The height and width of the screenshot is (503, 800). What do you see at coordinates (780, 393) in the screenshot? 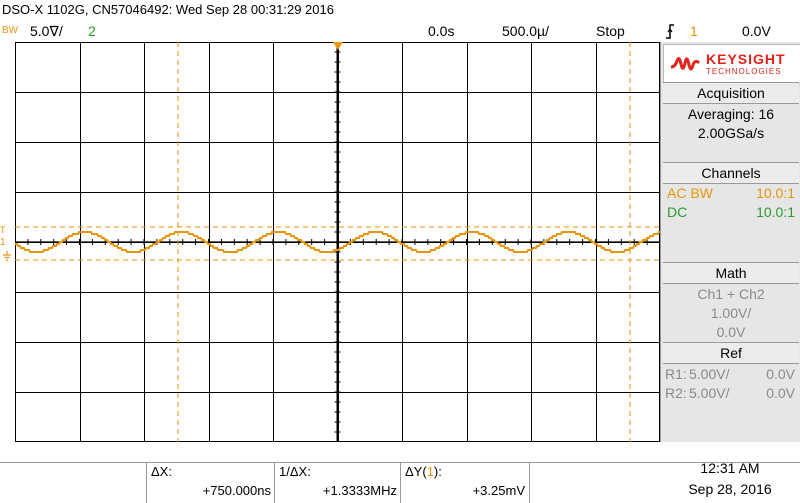
I see `ref-r2-offset: 0.0V` at bounding box center [780, 393].